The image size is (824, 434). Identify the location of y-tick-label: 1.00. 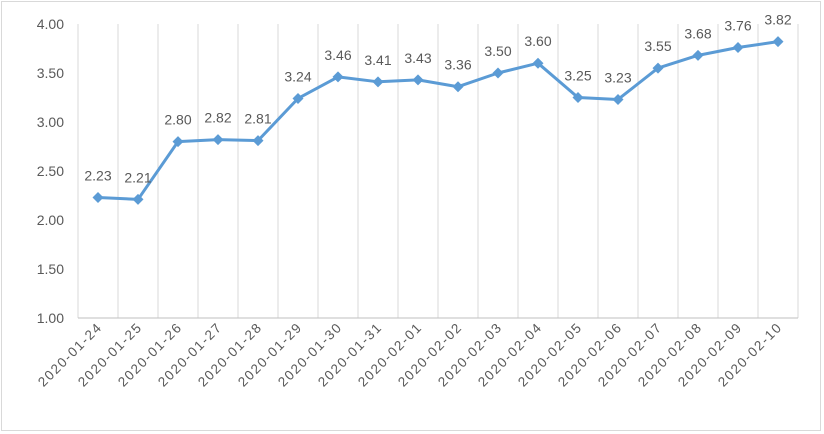
(50, 318).